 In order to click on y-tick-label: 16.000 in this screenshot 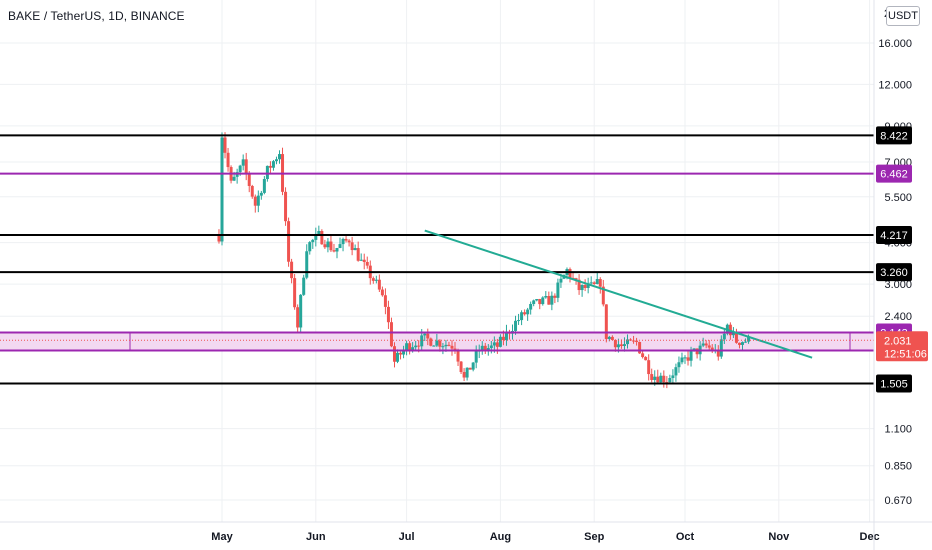, I will do `click(895, 44)`.